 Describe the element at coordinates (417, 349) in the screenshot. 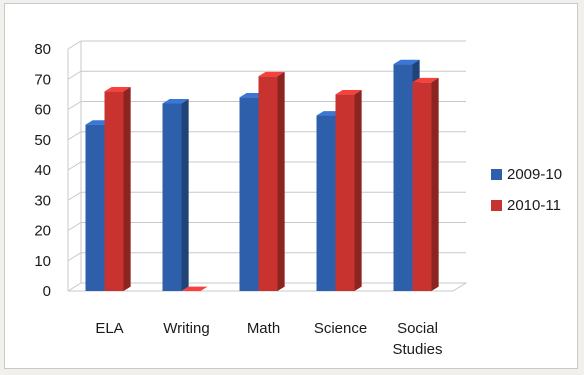

I see `x-category-label: Studies` at that location.